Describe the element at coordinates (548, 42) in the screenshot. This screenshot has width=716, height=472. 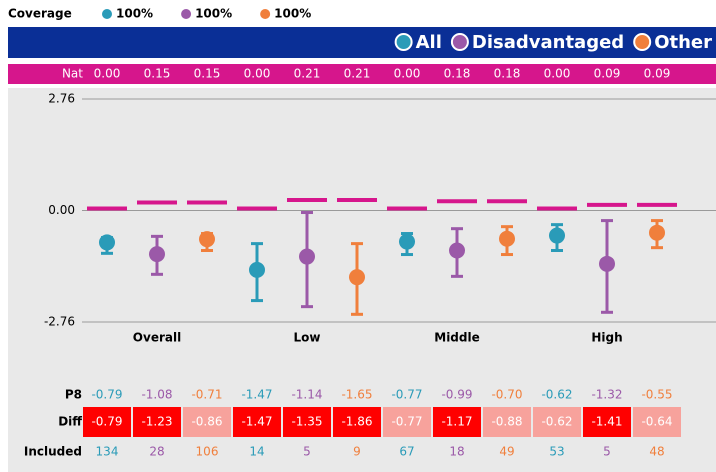
I see `legend-label: Disadvantaged` at that location.